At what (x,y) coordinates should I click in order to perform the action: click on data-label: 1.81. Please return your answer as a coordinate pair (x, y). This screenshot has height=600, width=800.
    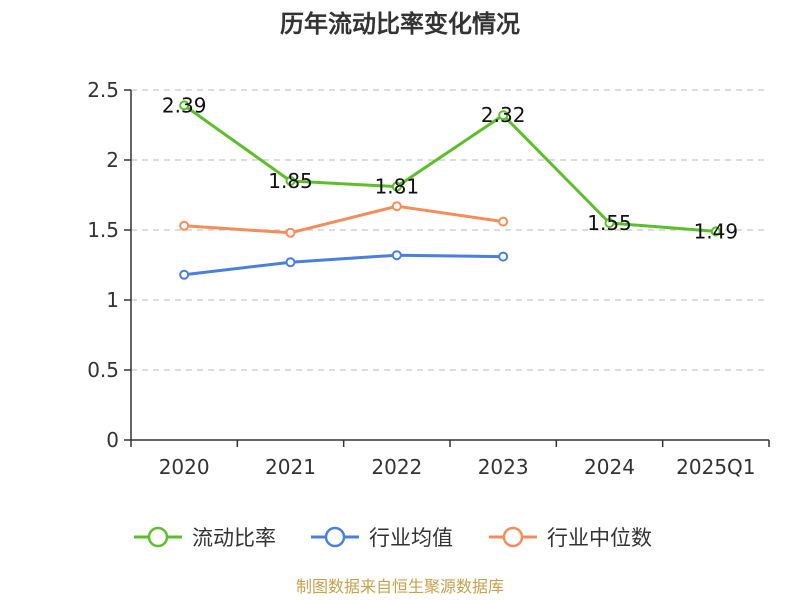
    Looking at the image, I should click on (397, 187).